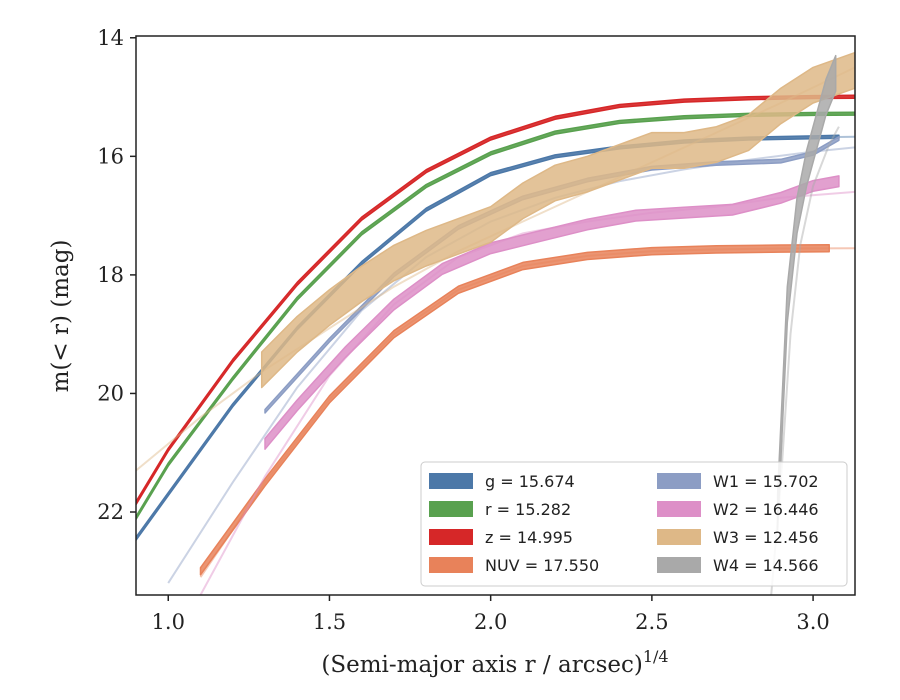  Describe the element at coordinates (61, 316) in the screenshot. I see `y-axis-label: m(< r) (mag)` at that location.